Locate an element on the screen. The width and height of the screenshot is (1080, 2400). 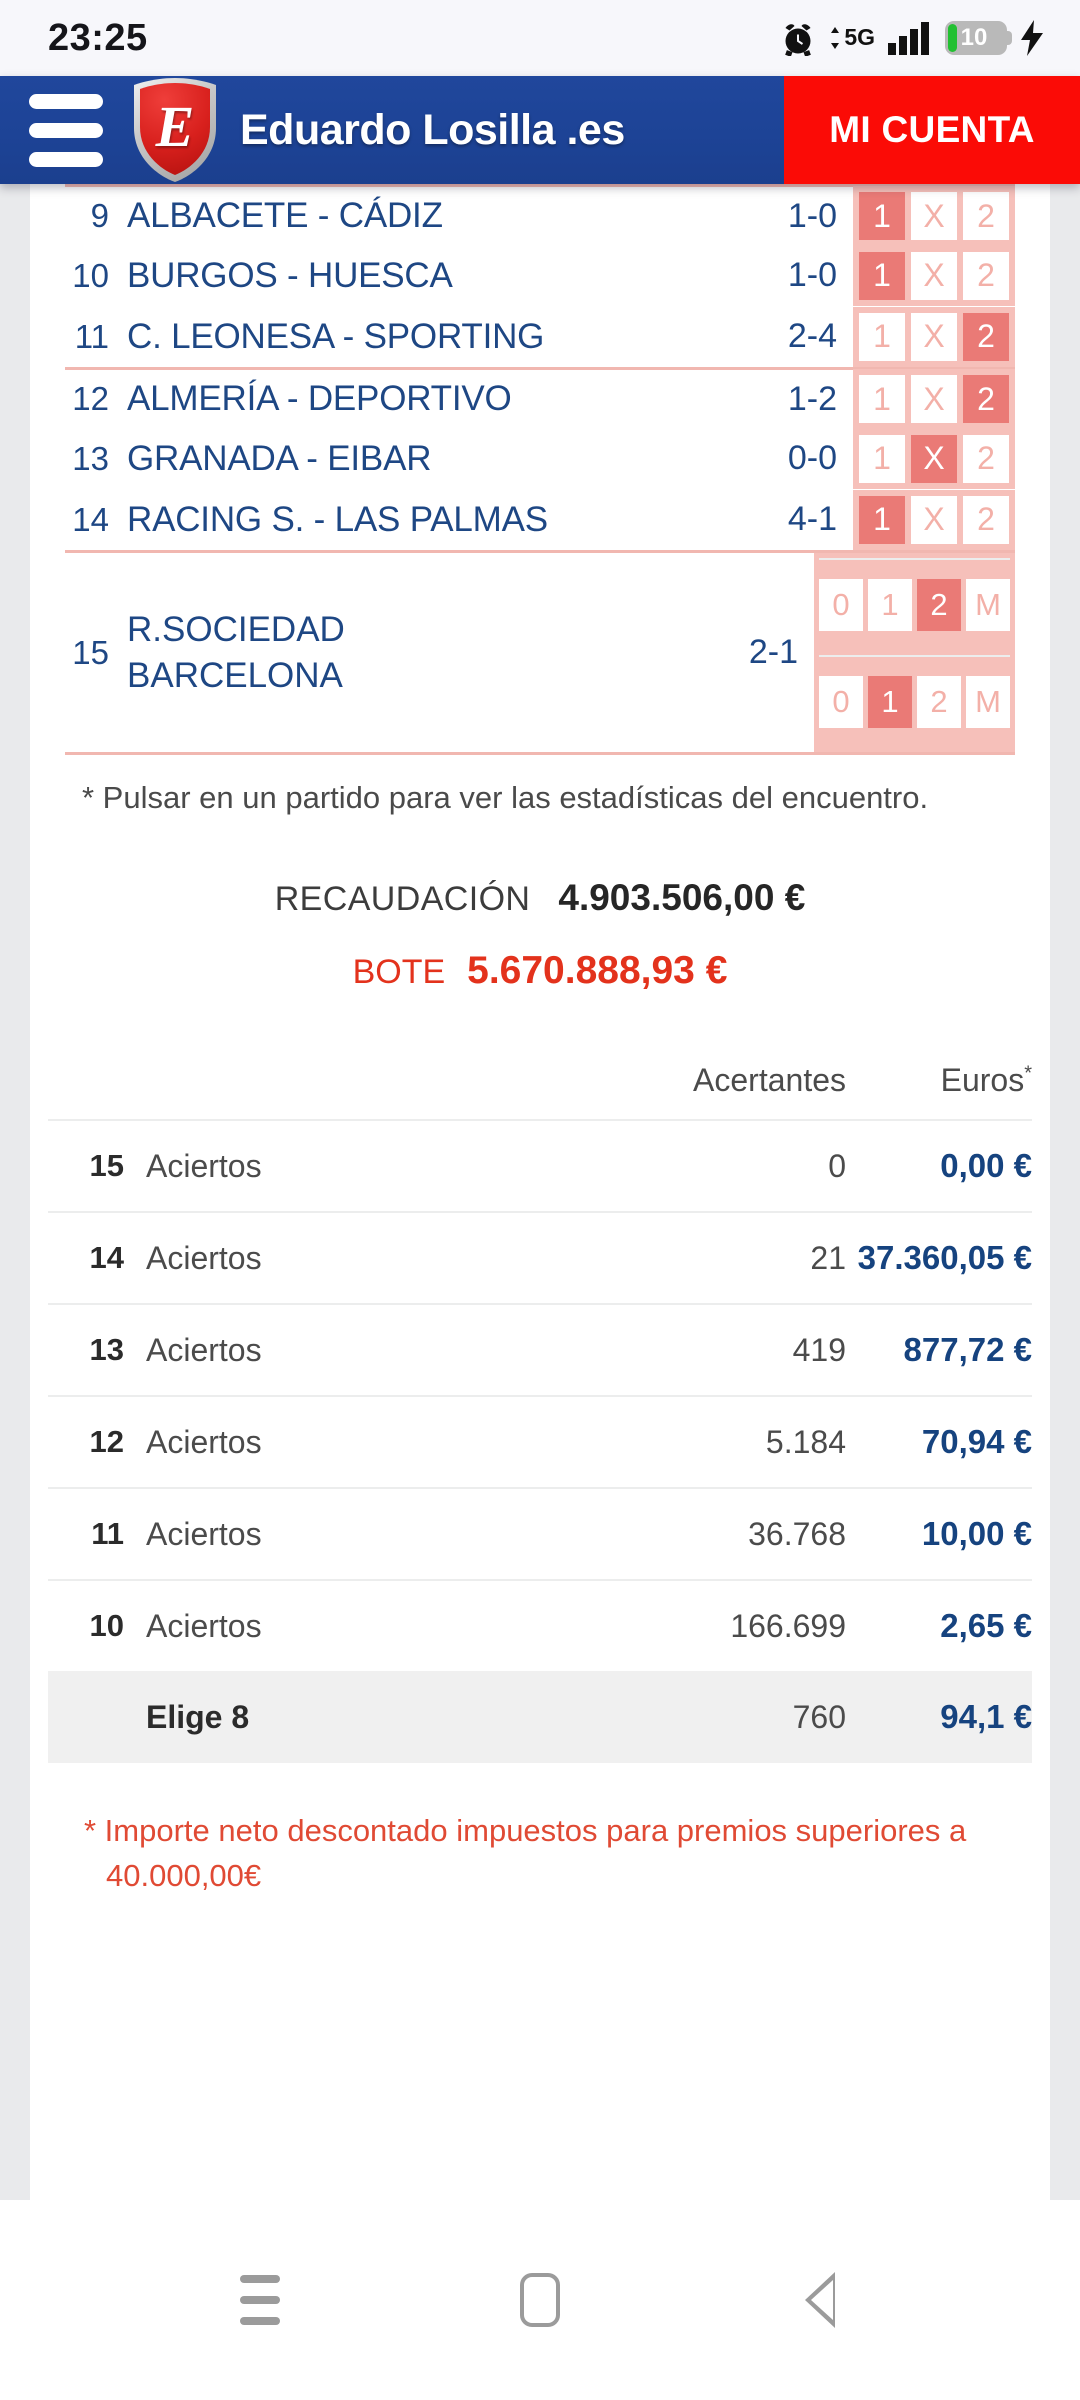
header-euros: Euros* is located at coordinates (939, 1080).